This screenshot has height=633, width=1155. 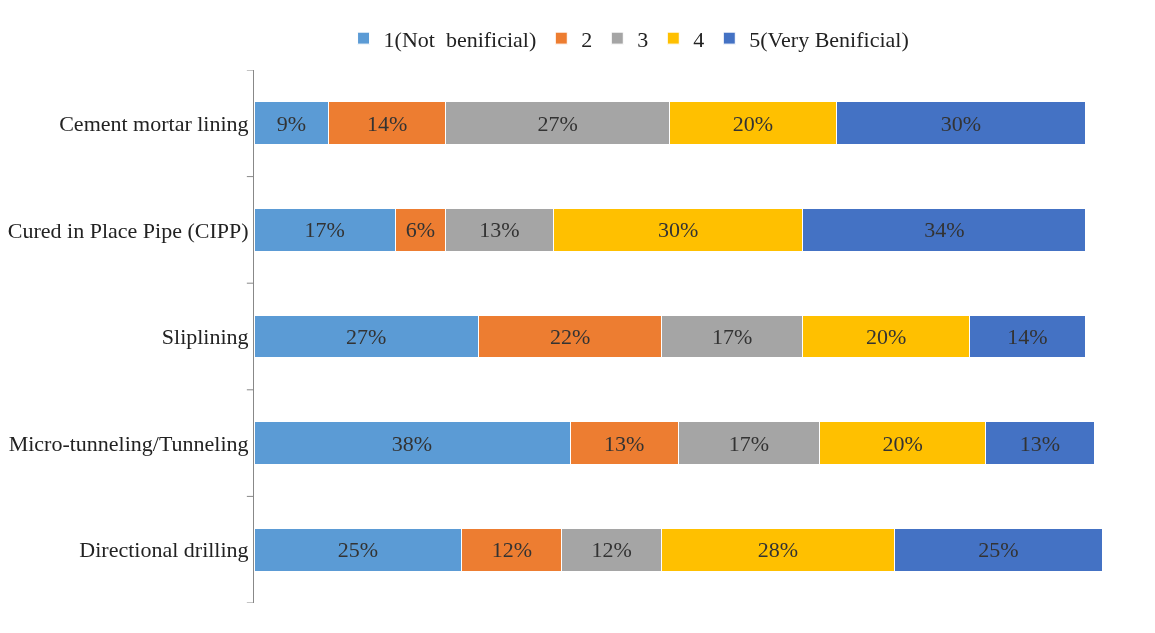 What do you see at coordinates (154, 123) in the screenshot?
I see `y-tick-label: Cement mortar lining` at bounding box center [154, 123].